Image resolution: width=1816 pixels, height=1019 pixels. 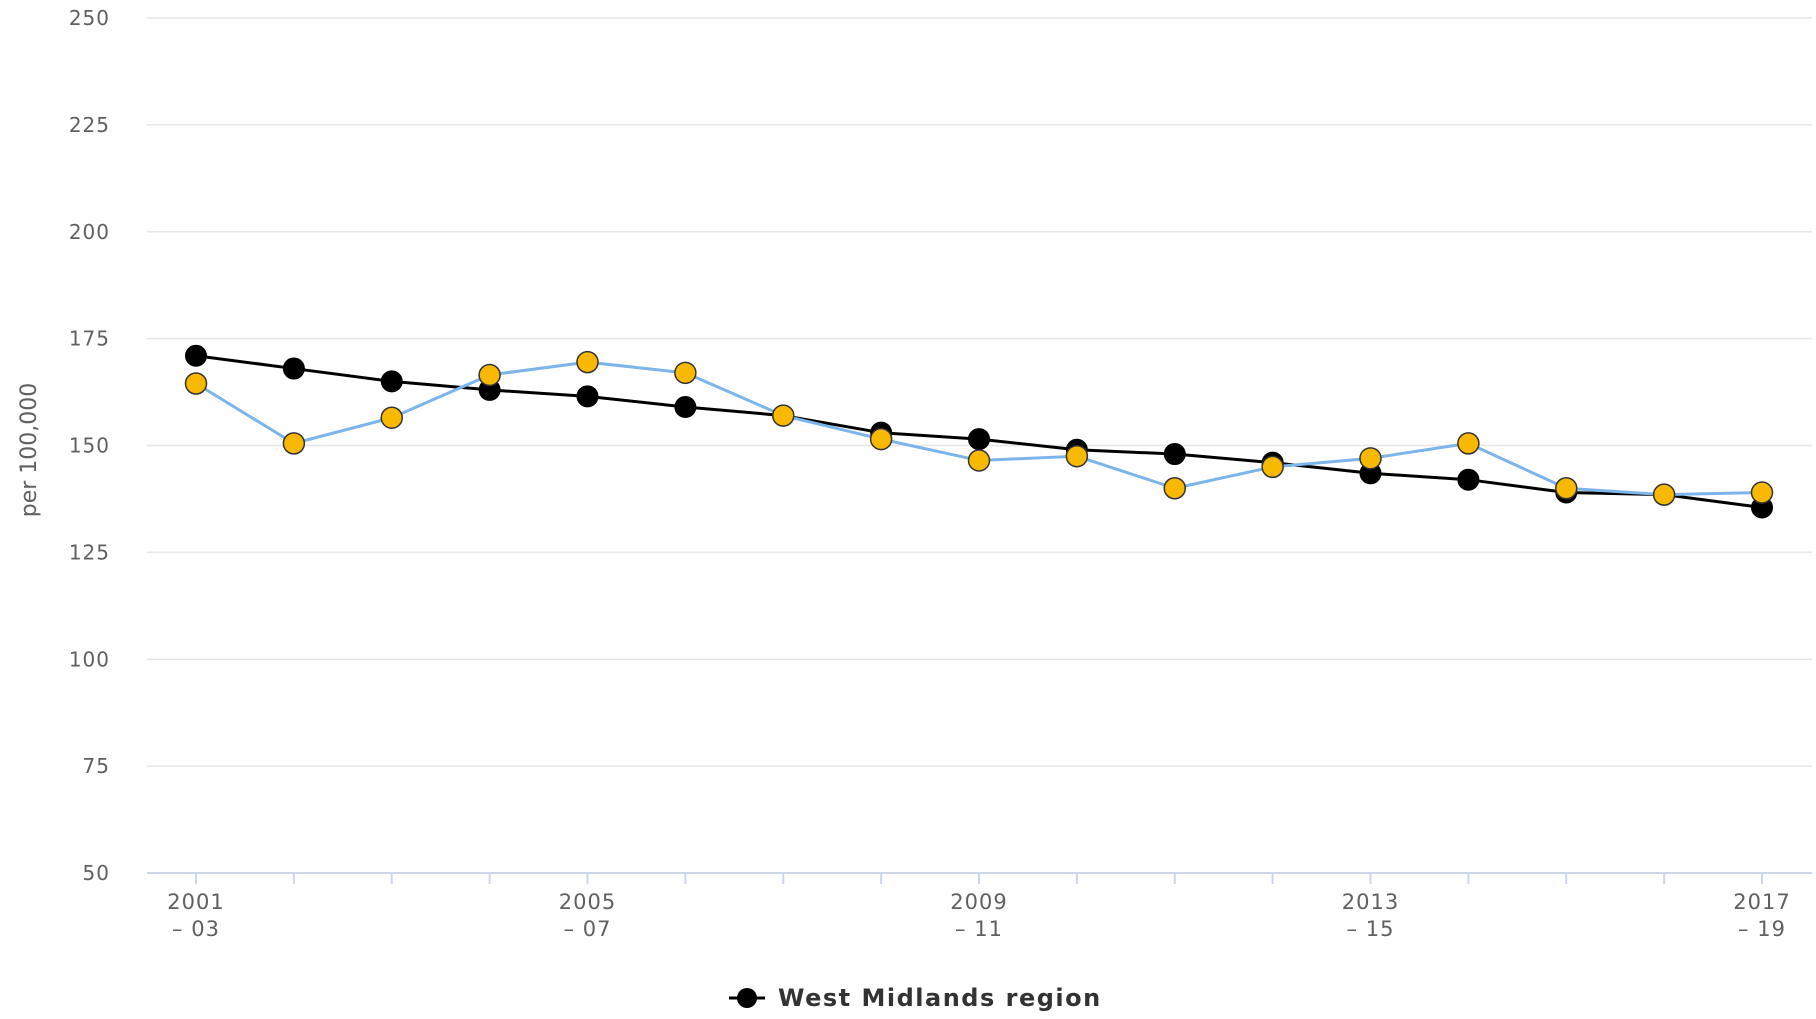 What do you see at coordinates (979, 929) in the screenshot?
I see `x-tick-label-sub: – 11` at bounding box center [979, 929].